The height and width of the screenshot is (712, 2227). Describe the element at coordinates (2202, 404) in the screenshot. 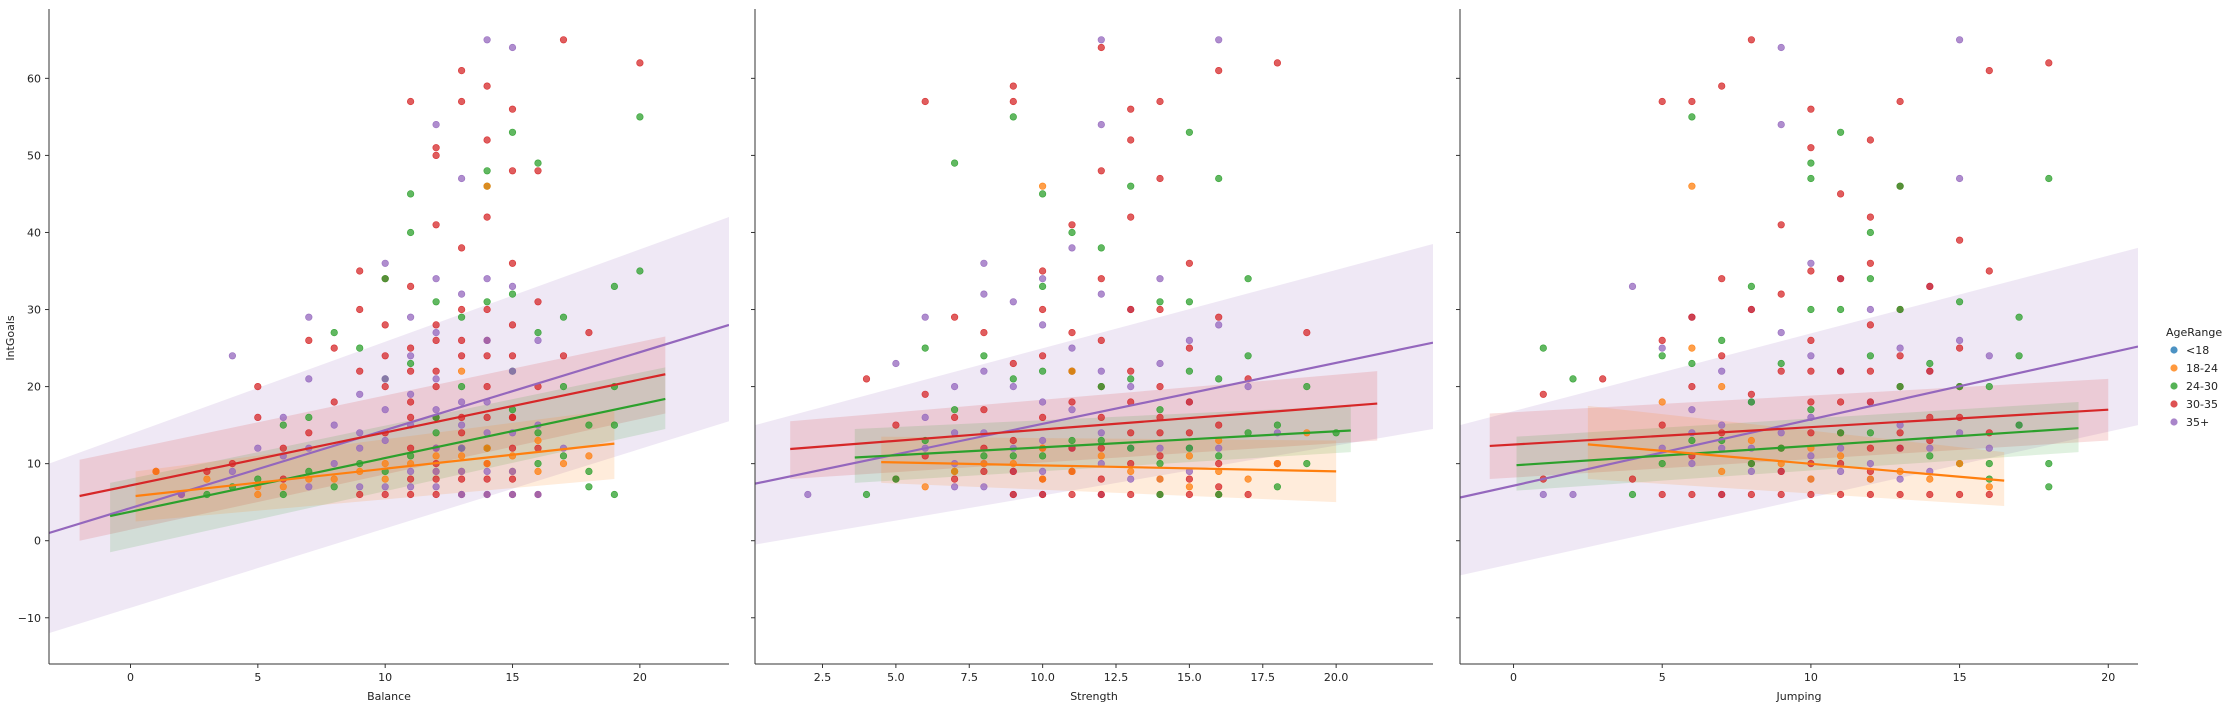

I see `legend-label: 30-35` at that location.